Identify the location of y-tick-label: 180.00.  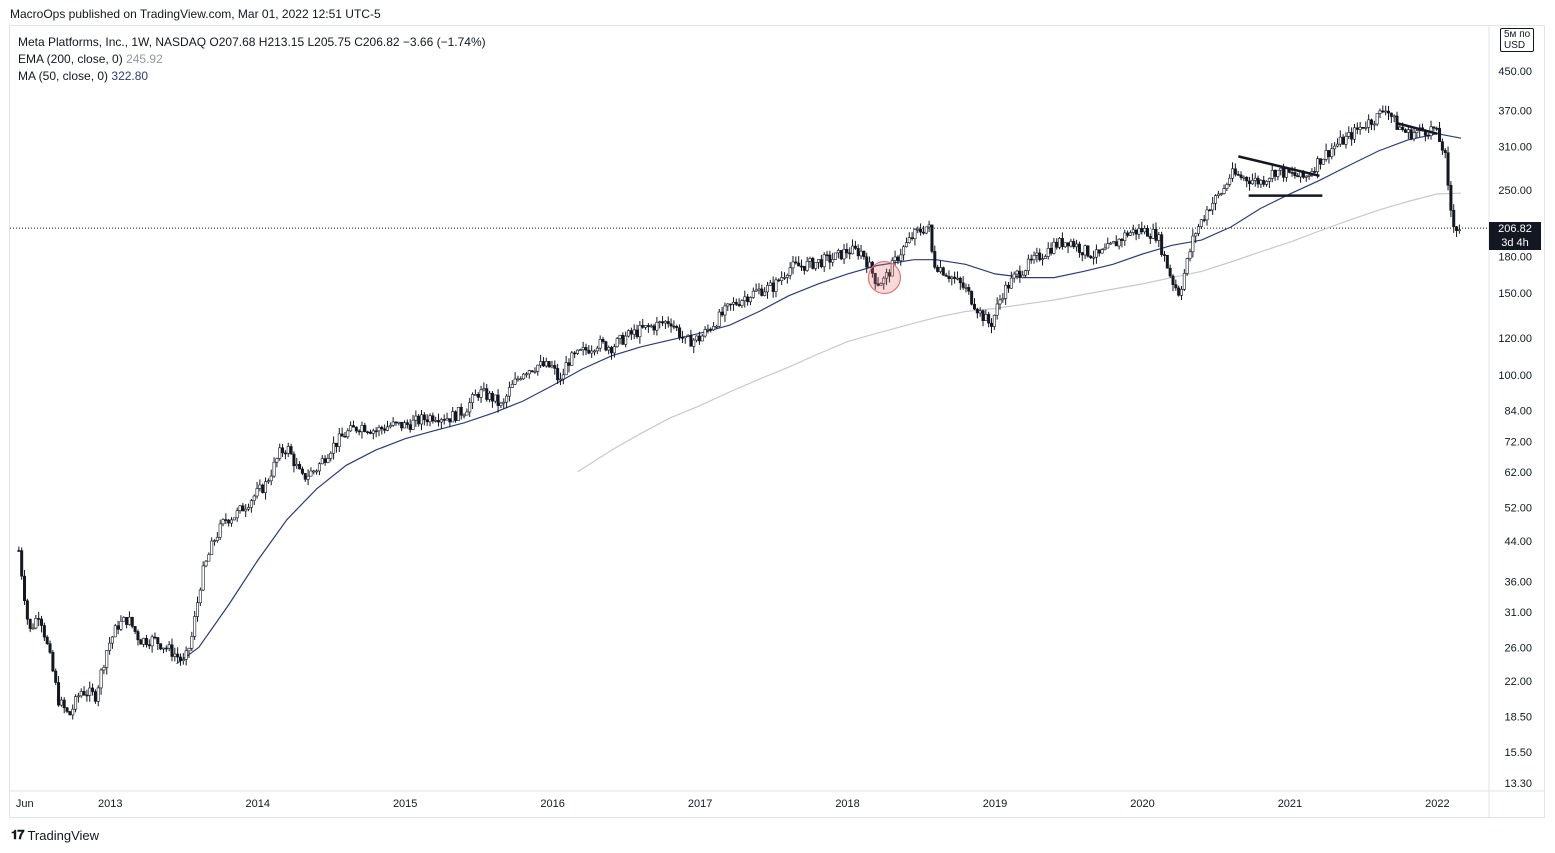
(1515, 257).